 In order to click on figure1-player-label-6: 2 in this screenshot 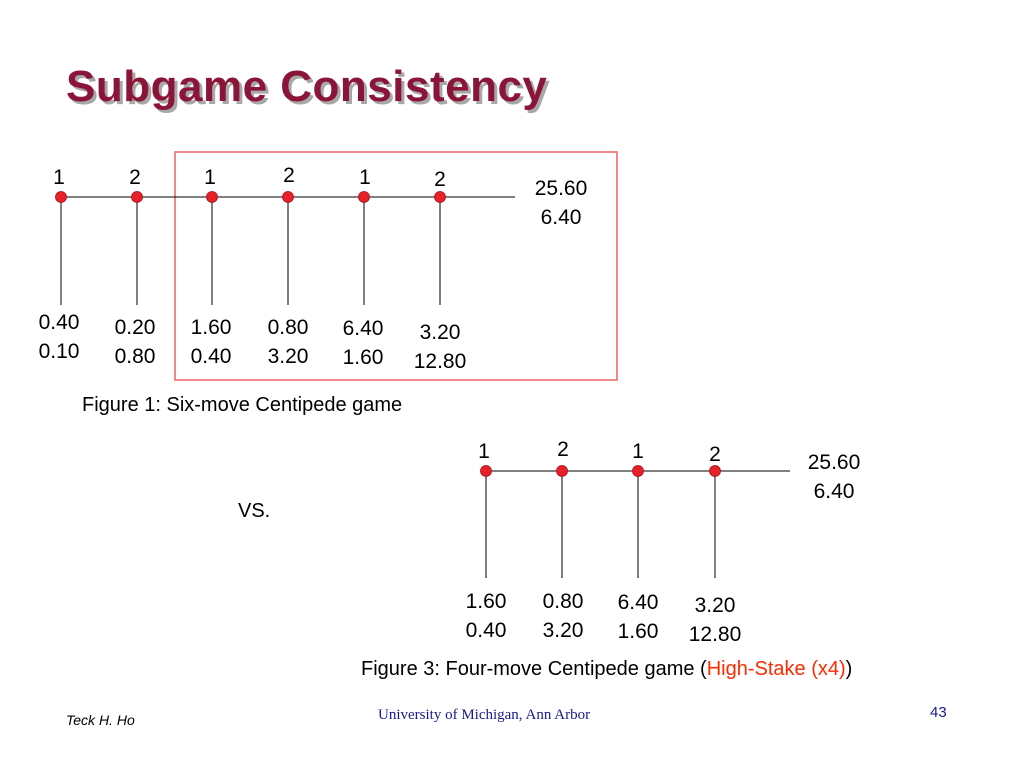, I will do `click(440, 179)`.